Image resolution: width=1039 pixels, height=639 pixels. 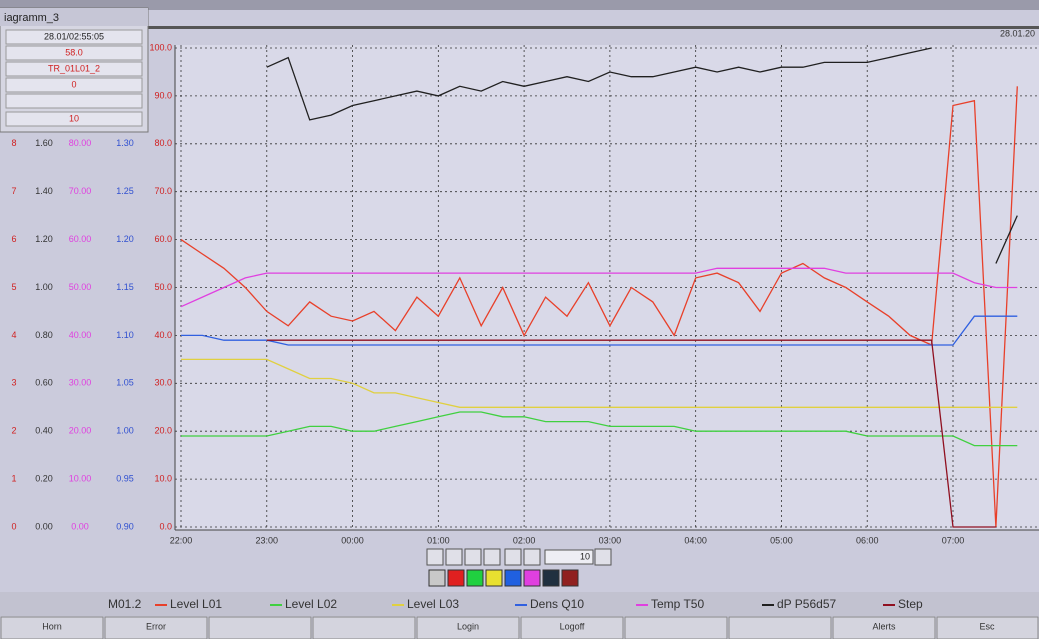 What do you see at coordinates (163, 239) in the screenshot?
I see `y-tick-label: 60.0` at bounding box center [163, 239].